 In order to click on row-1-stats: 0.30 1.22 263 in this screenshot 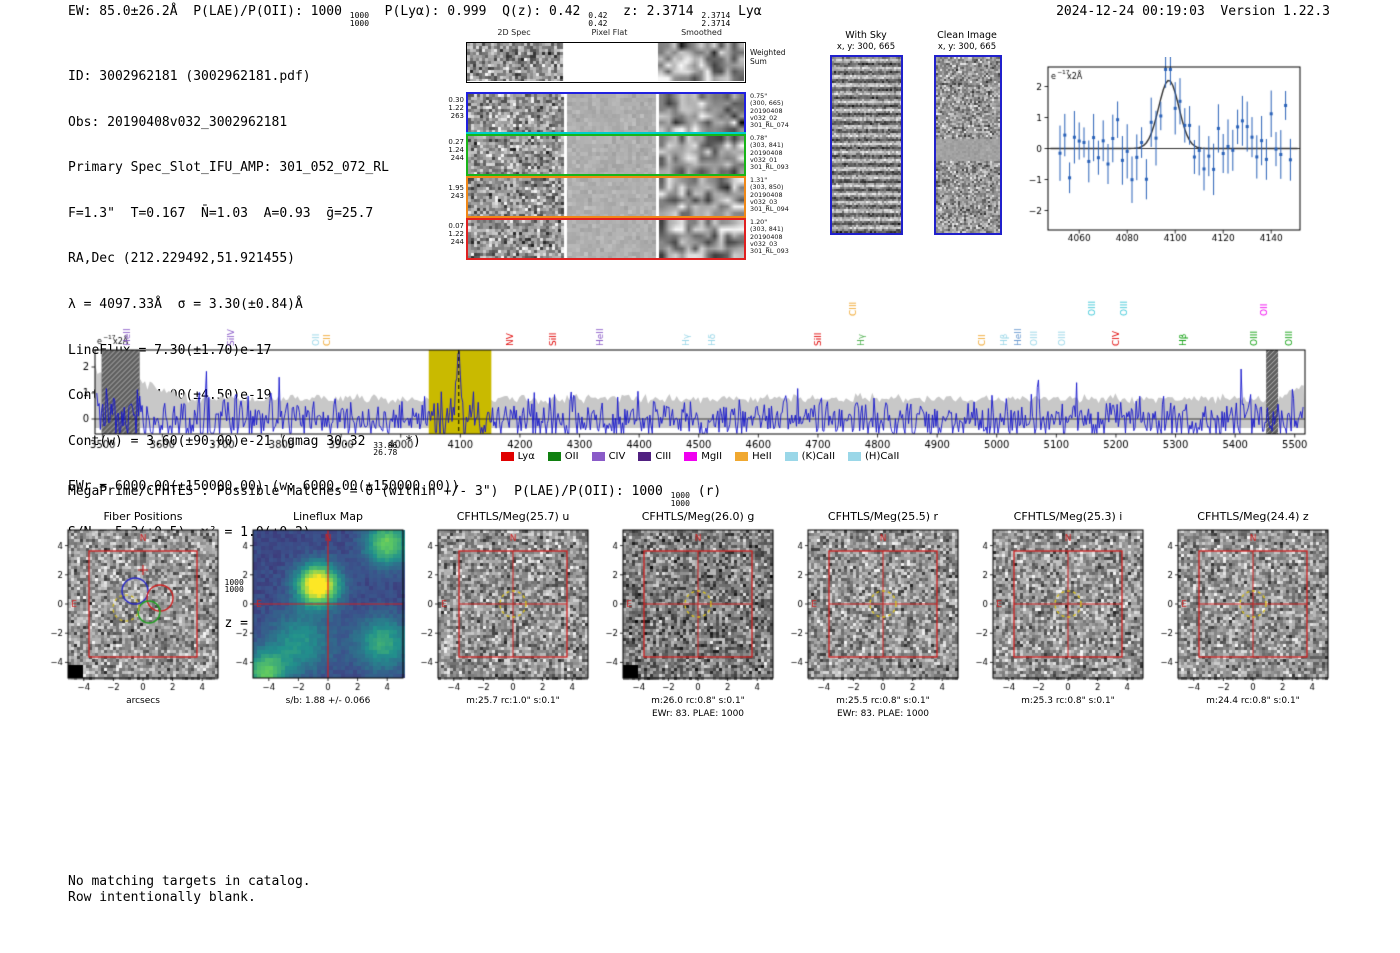, I will do `click(456, 108)`.